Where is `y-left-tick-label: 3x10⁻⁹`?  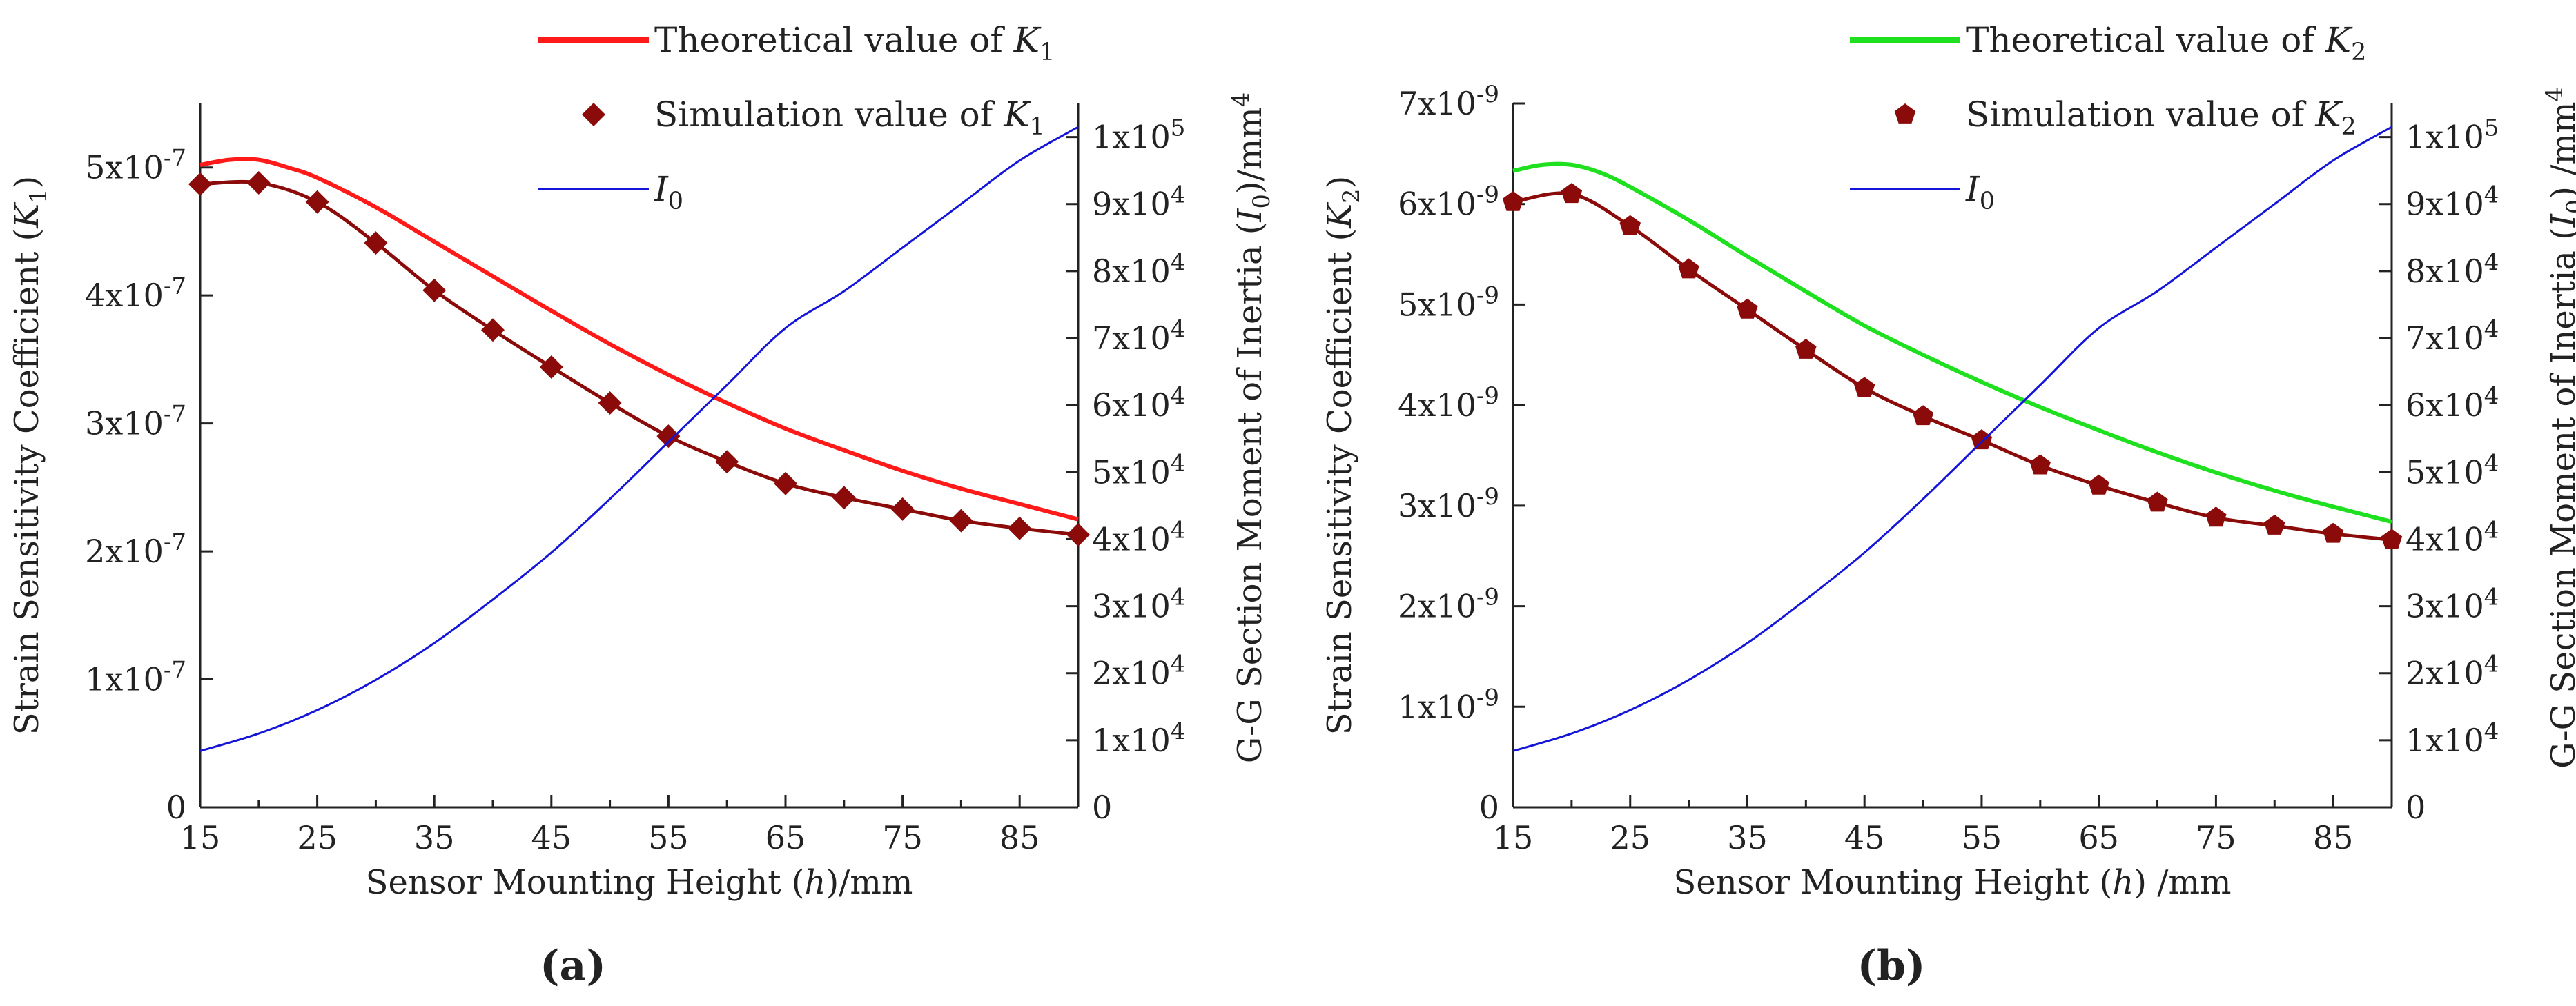
y-left-tick-label: 3x10⁻⁹ is located at coordinates (1448, 503).